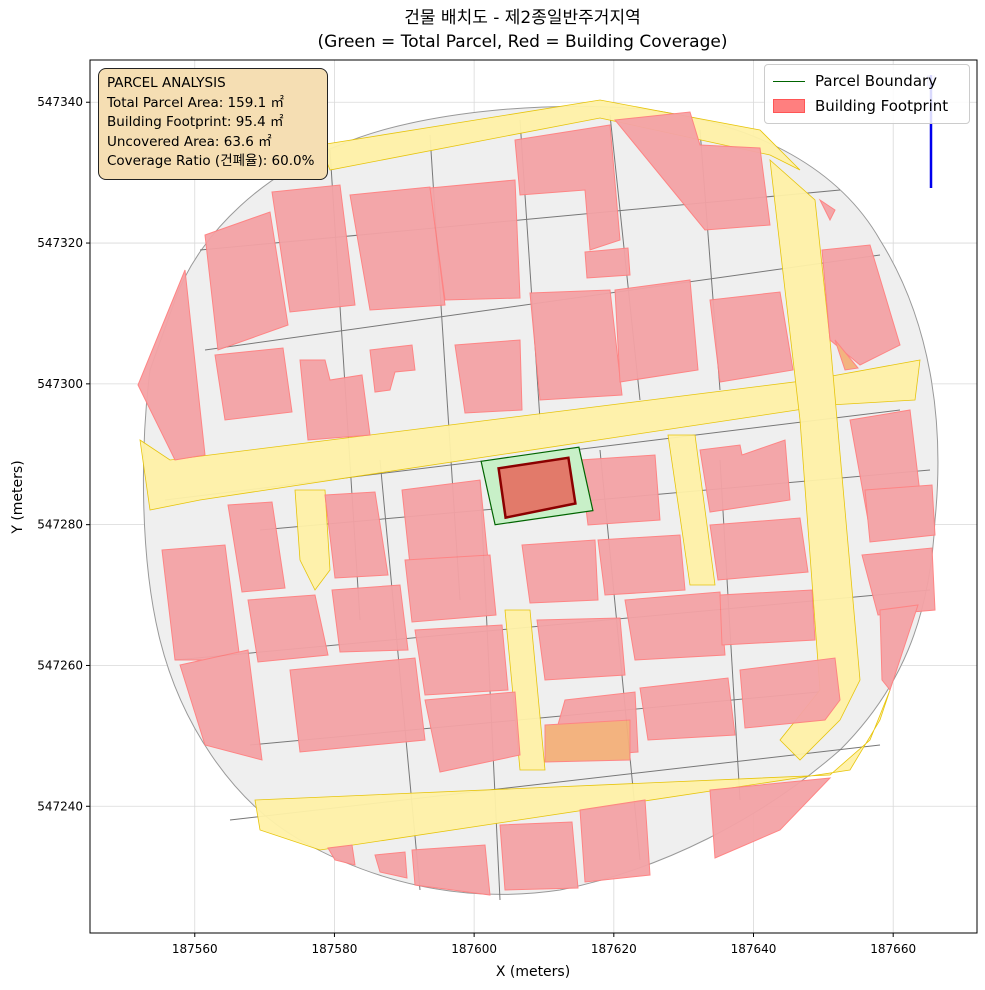 The height and width of the screenshot is (990, 985). Describe the element at coordinates (18, 497) in the screenshot. I see `y-axis-label: Y (meters)` at that location.